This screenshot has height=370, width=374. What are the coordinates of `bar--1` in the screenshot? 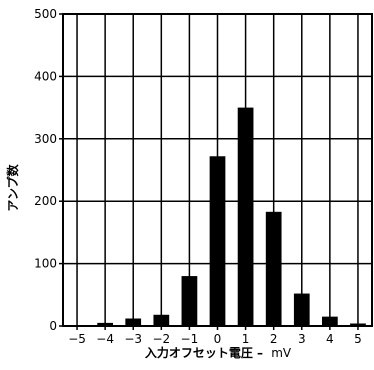 It's located at (189, 301).